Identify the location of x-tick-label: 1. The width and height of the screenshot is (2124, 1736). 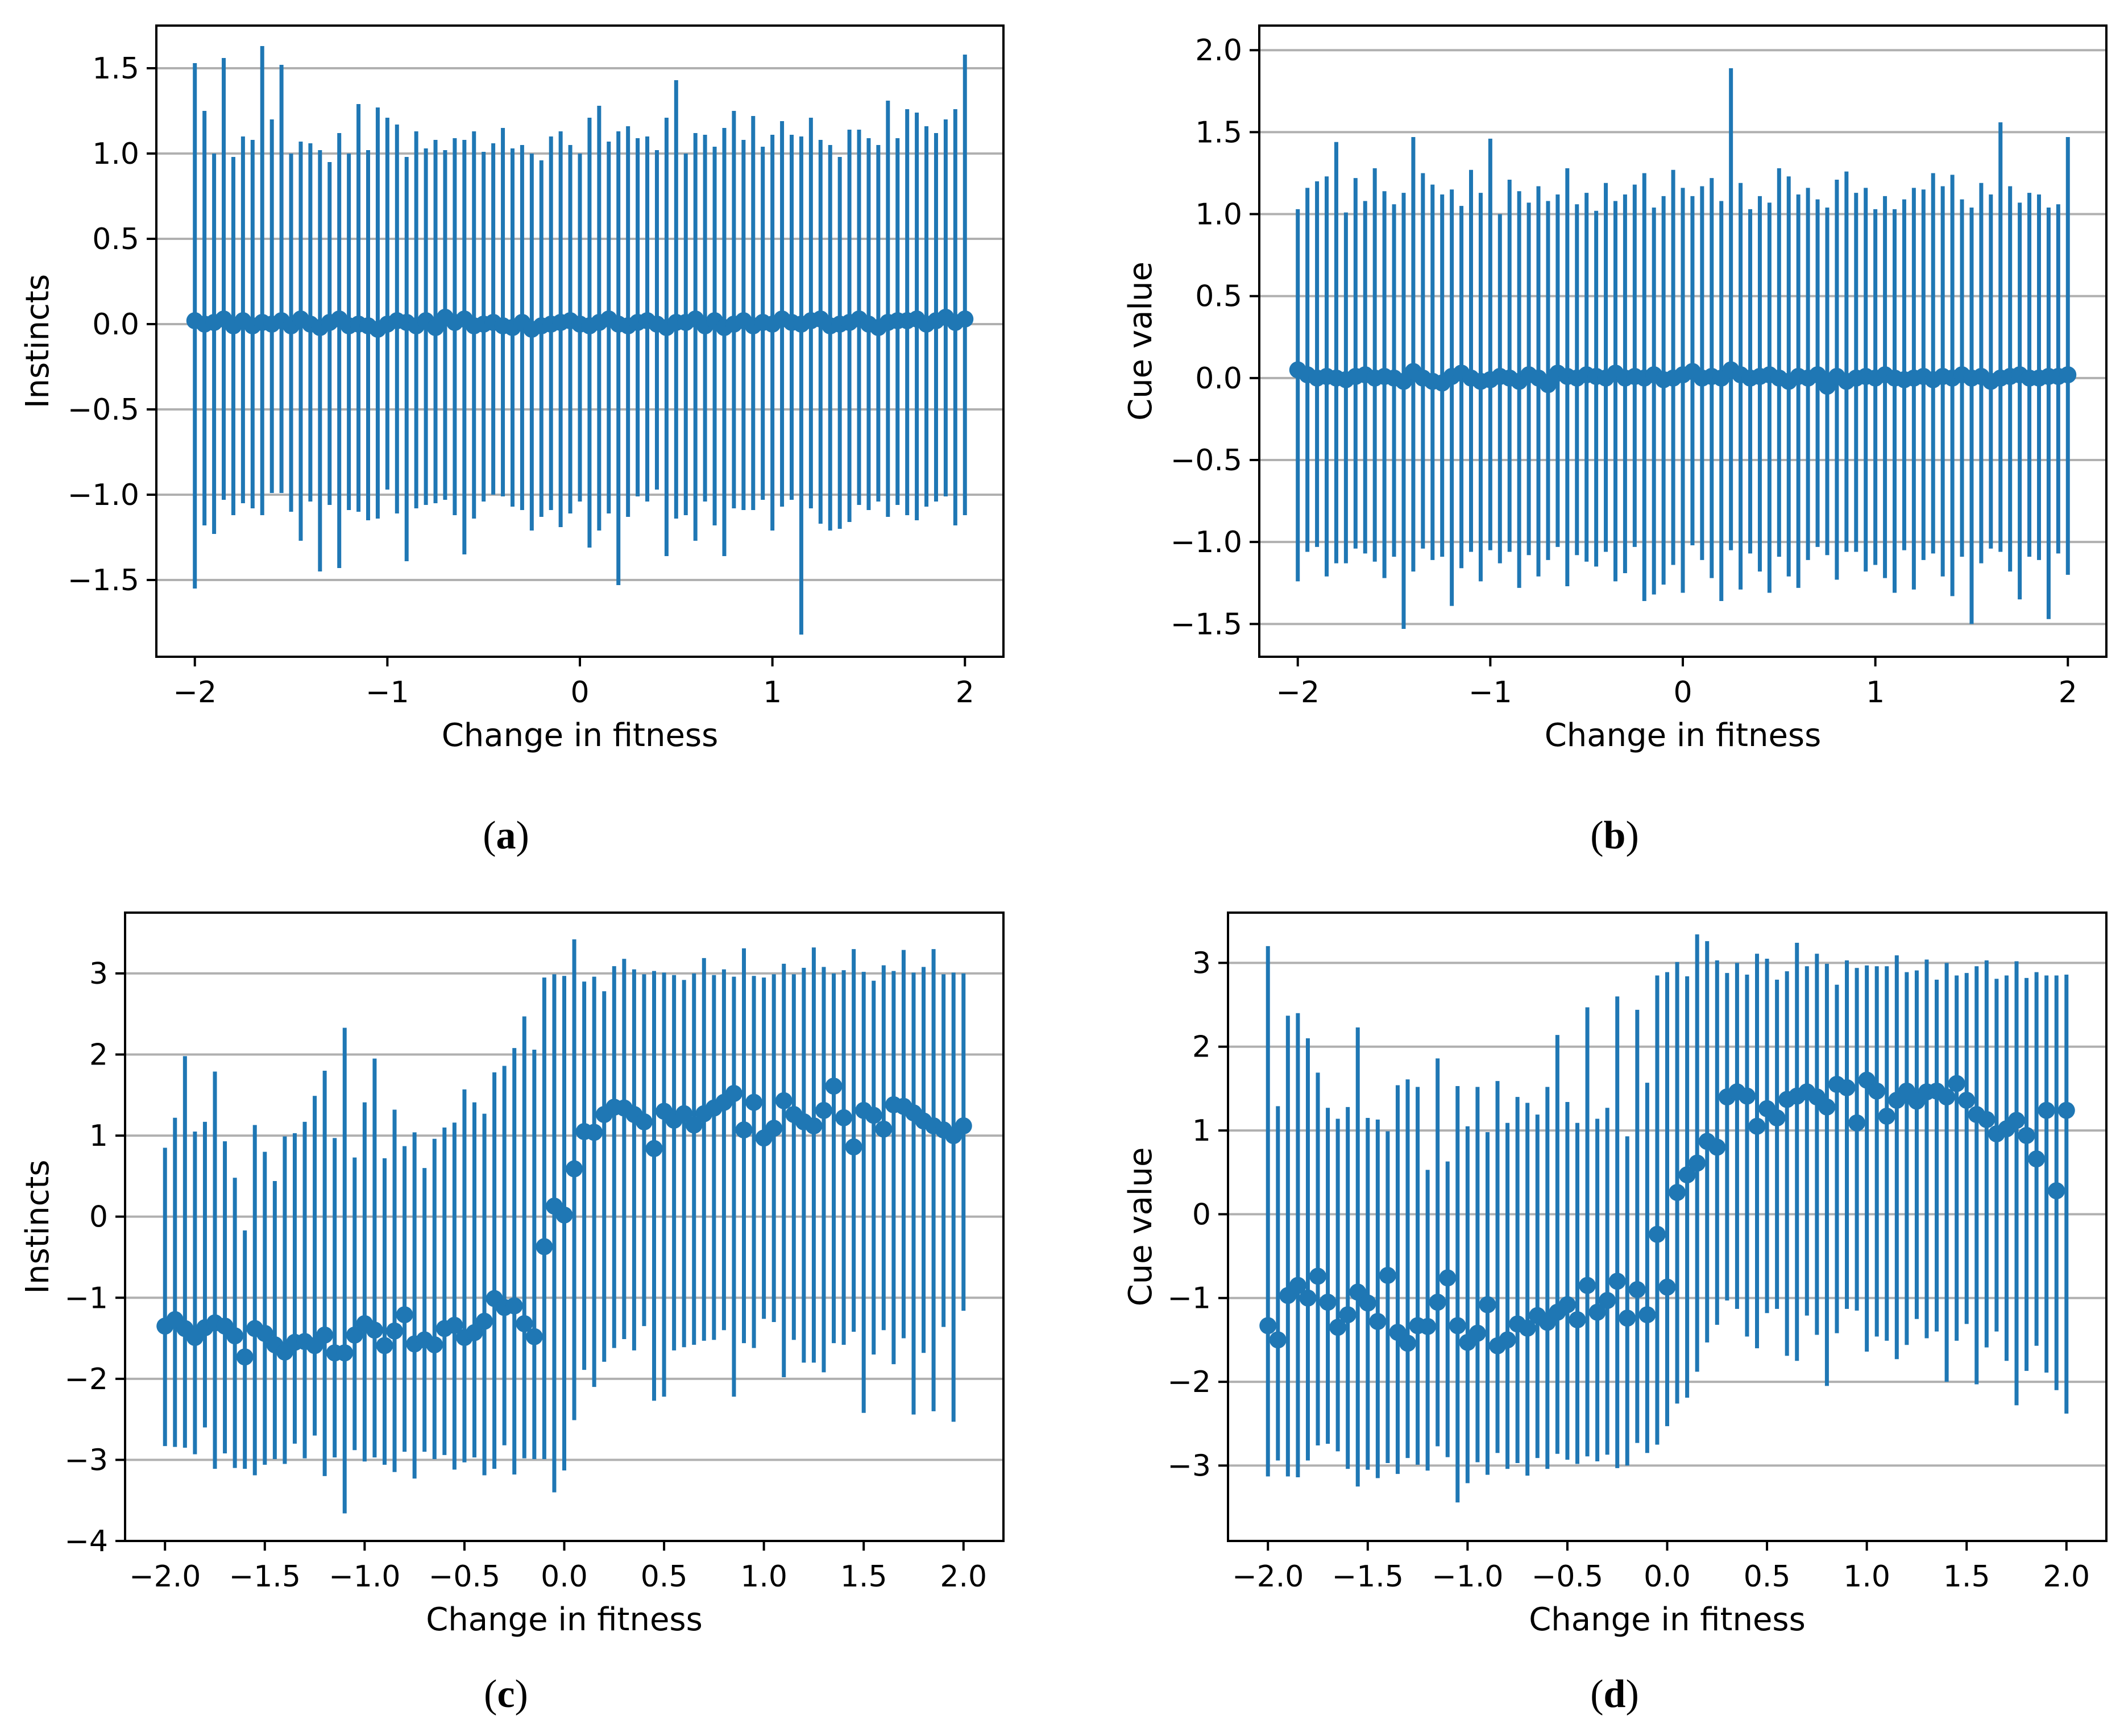
(772, 693).